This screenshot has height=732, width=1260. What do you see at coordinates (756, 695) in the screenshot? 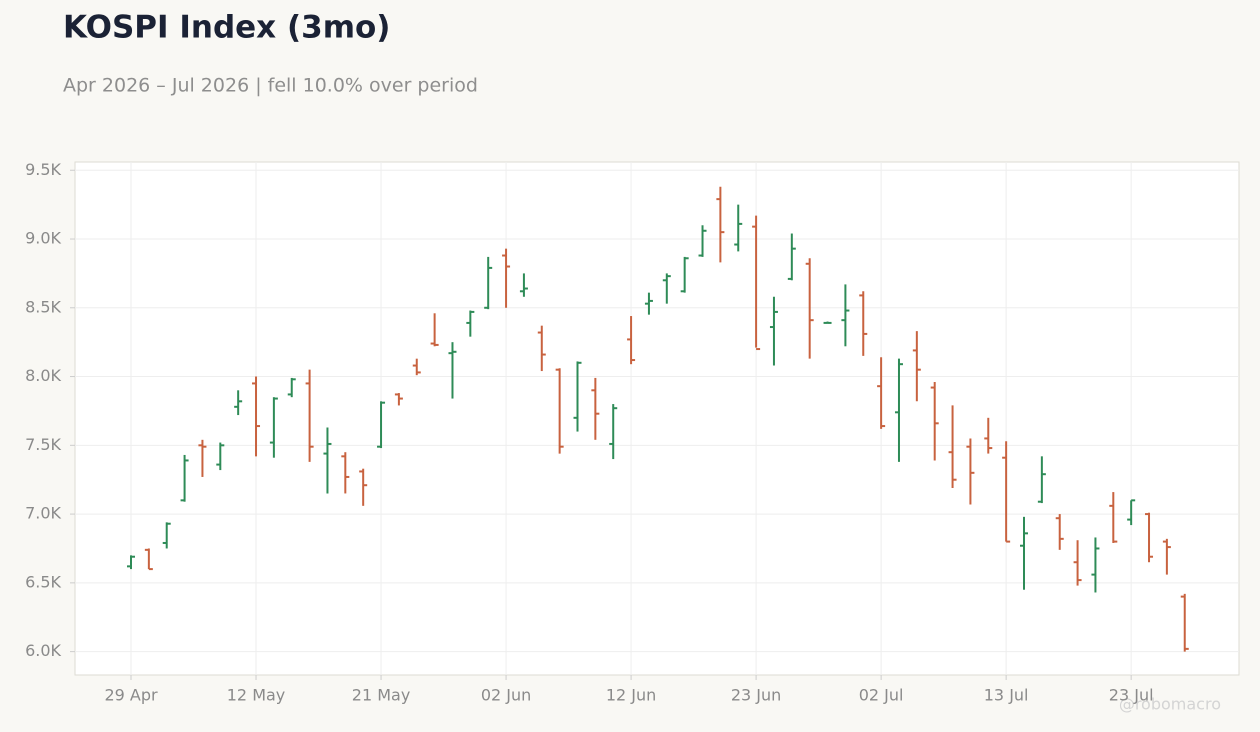
I see `x-tick-label: 23 Jun` at bounding box center [756, 695].